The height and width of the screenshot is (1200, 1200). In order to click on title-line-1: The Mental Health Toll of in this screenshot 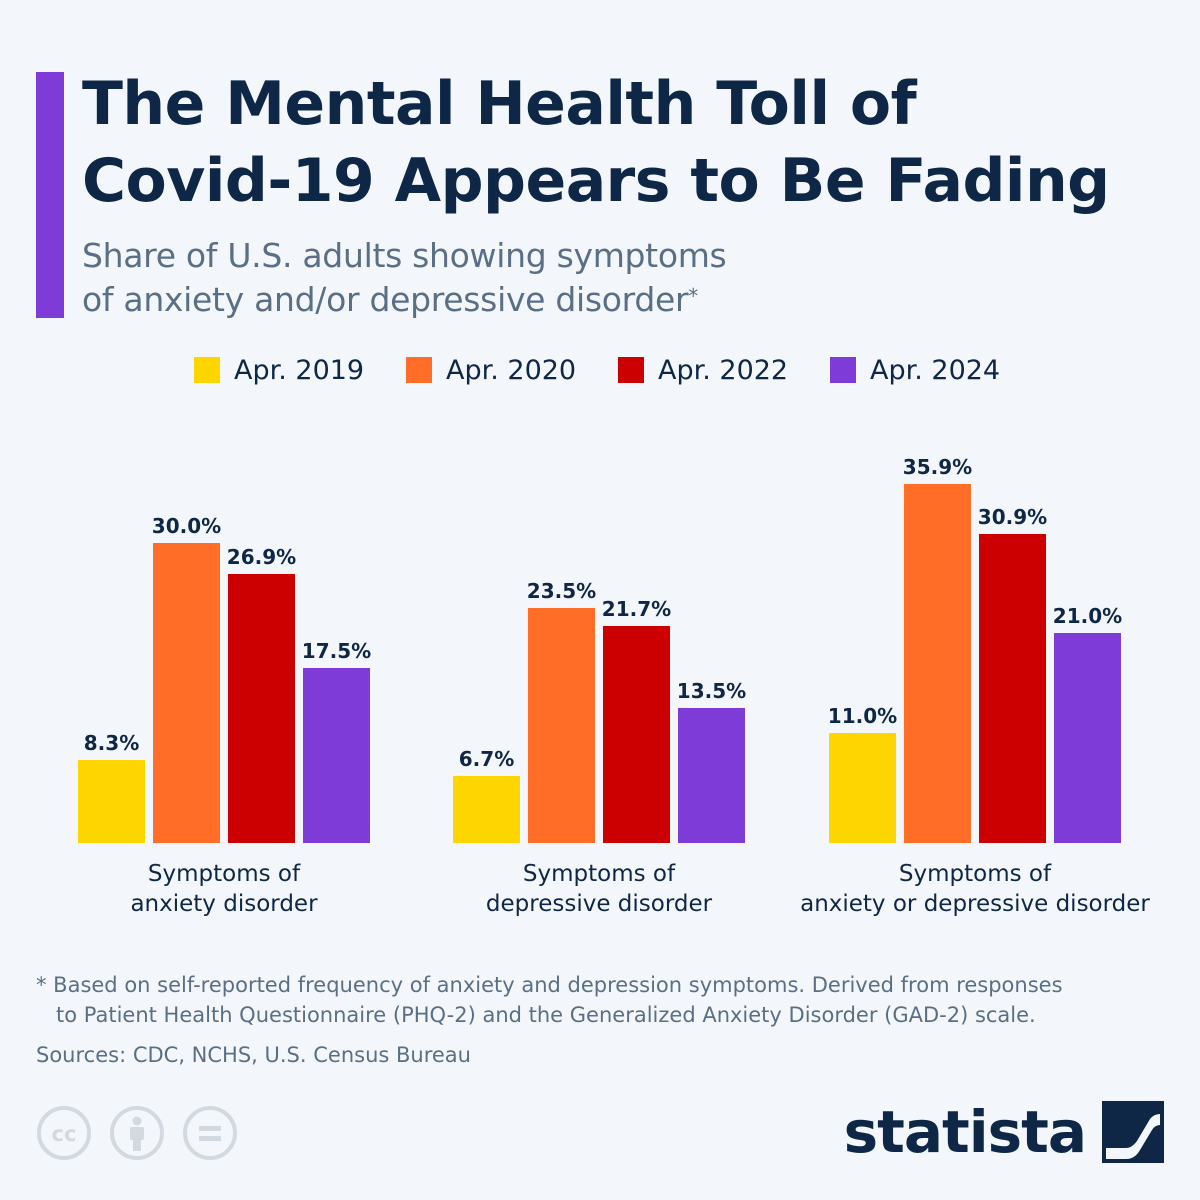, I will do `click(499, 104)`.